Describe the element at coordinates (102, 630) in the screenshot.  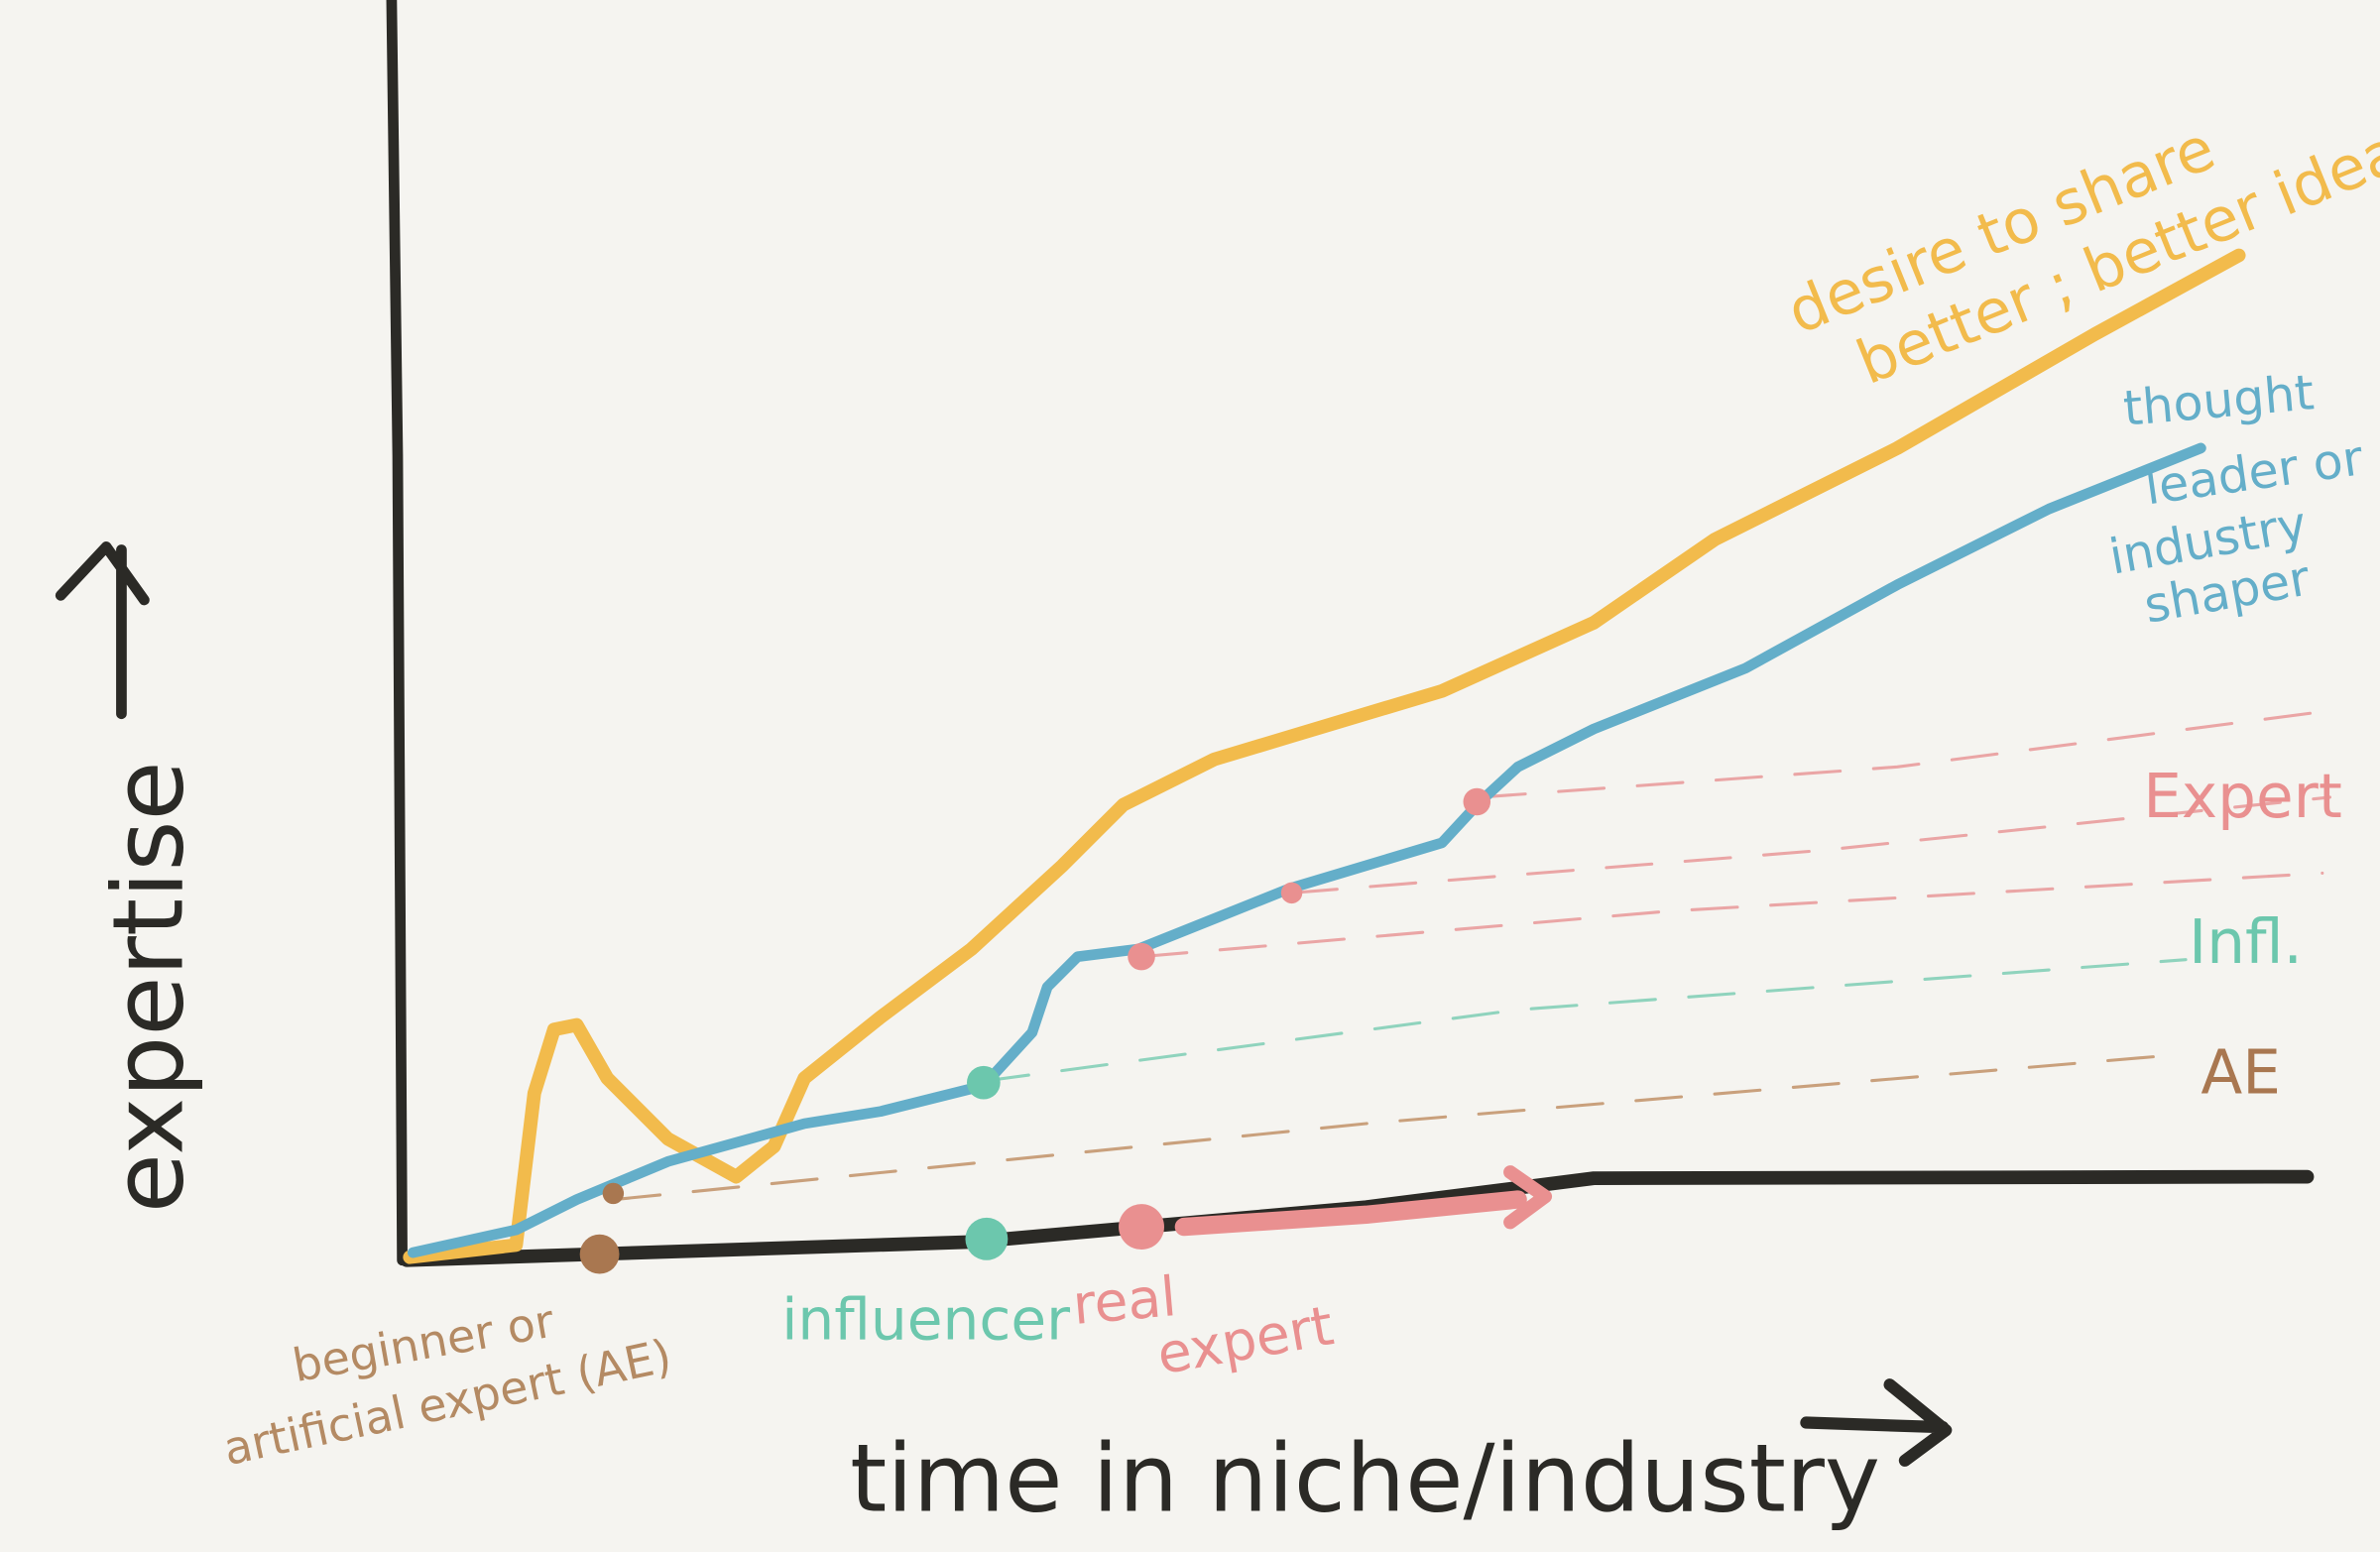
I see `y-arrow` at that location.